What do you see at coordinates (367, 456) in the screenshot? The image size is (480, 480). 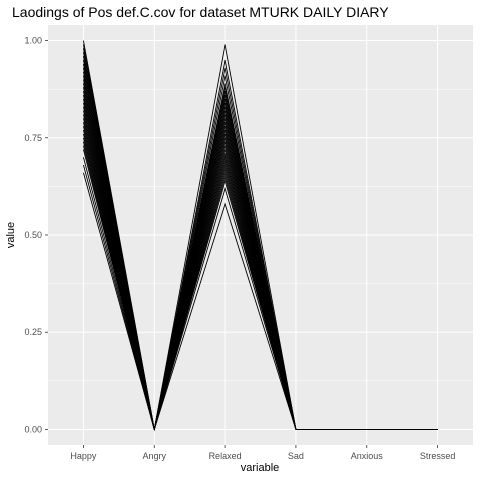 I see `x-tick-label: Anxious` at bounding box center [367, 456].